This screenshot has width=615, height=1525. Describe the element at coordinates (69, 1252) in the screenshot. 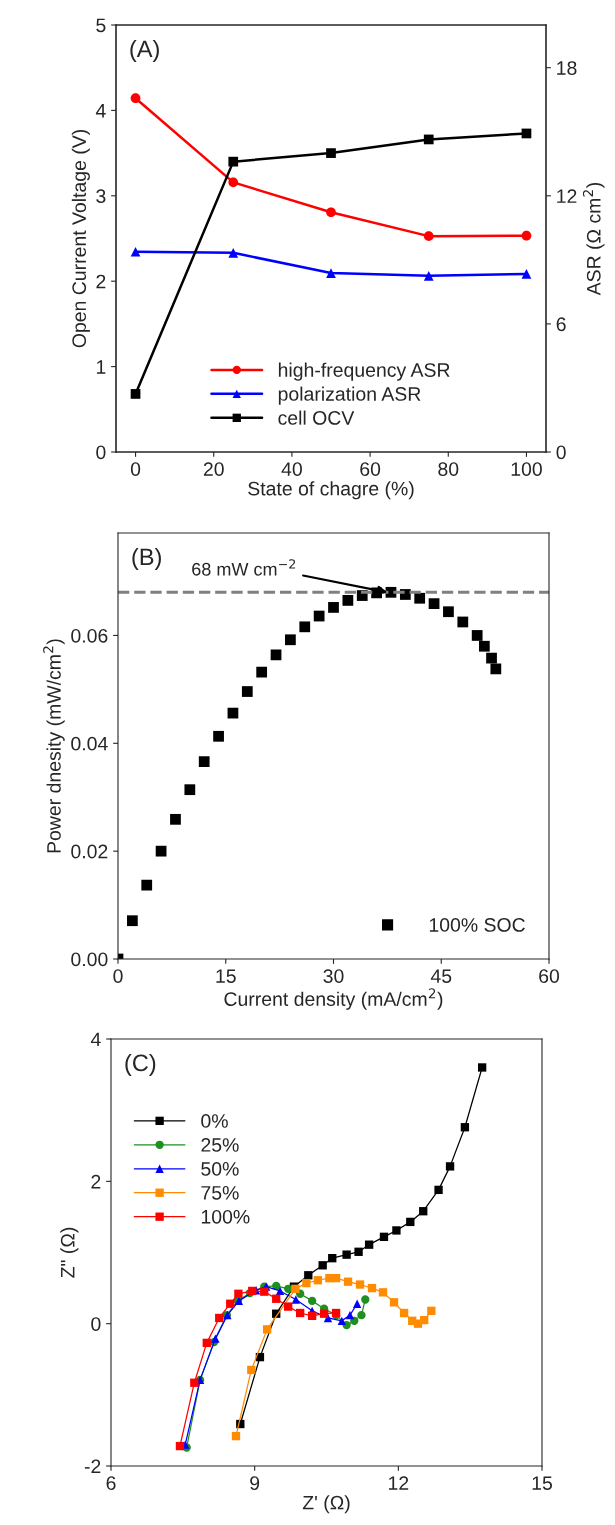

I see `y-axis-title: Z" (Ω)` at that location.